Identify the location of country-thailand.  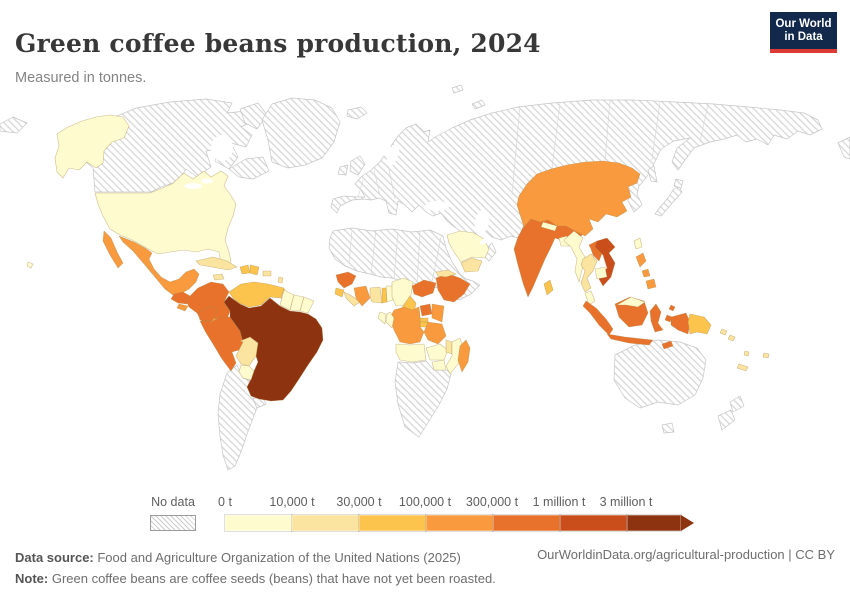
(589, 273).